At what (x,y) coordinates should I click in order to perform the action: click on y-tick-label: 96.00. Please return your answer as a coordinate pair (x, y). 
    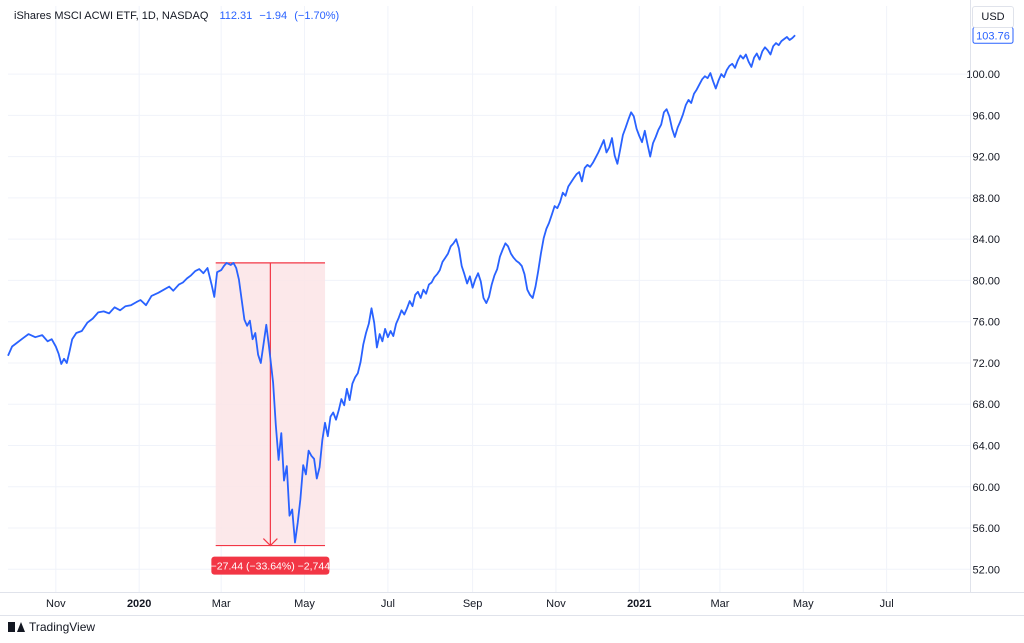
    Looking at the image, I should click on (986, 116).